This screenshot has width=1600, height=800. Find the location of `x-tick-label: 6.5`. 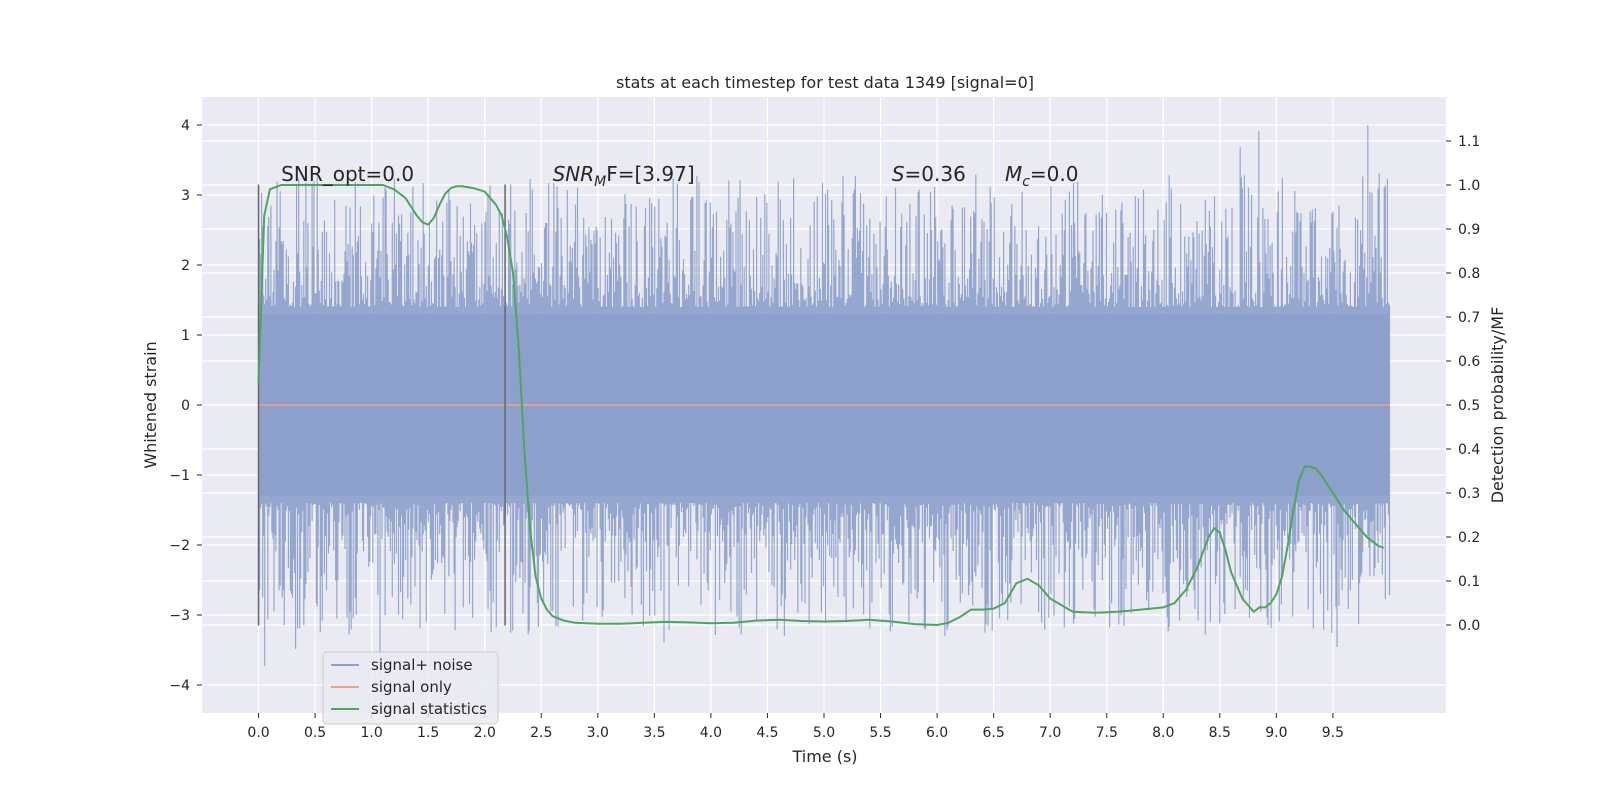

x-tick-label: 6.5 is located at coordinates (994, 733).